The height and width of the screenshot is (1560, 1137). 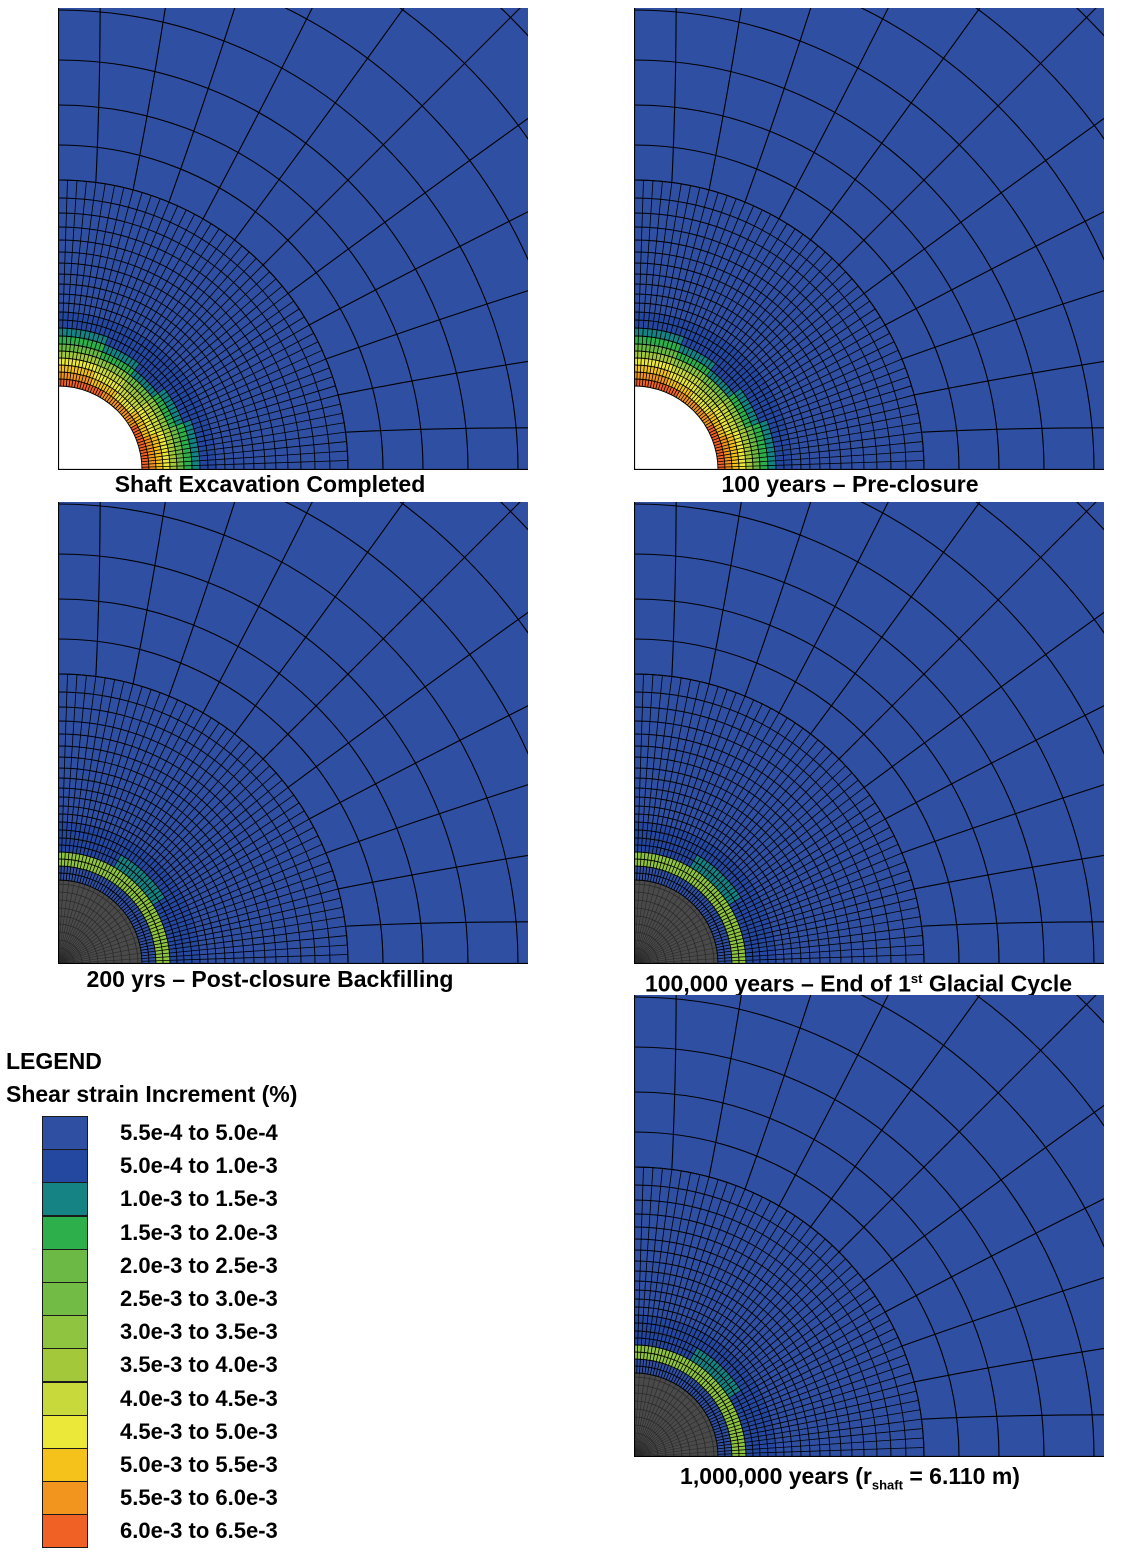 I want to click on contour-panel-pre-closure, so click(x=869, y=239).